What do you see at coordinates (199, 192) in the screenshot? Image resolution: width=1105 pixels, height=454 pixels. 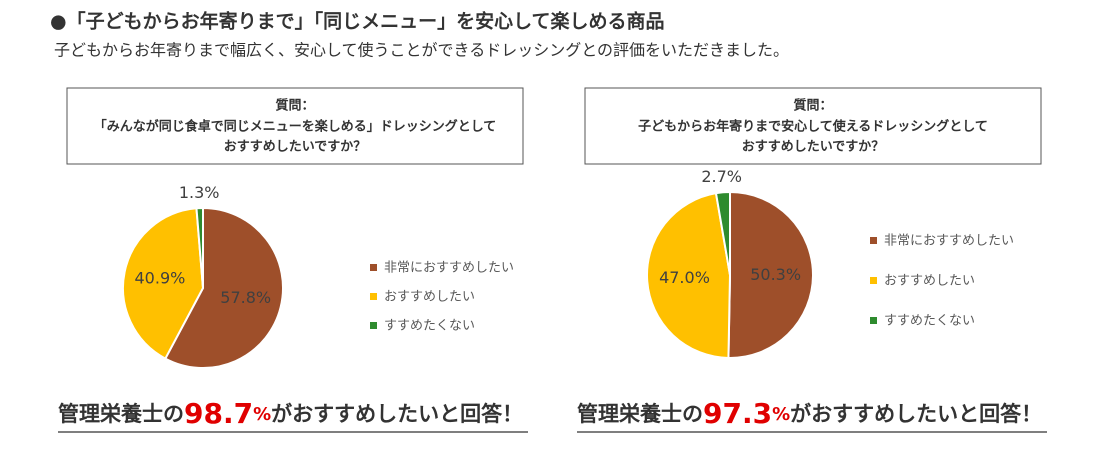 I see `value-label: 1.3%` at bounding box center [199, 192].